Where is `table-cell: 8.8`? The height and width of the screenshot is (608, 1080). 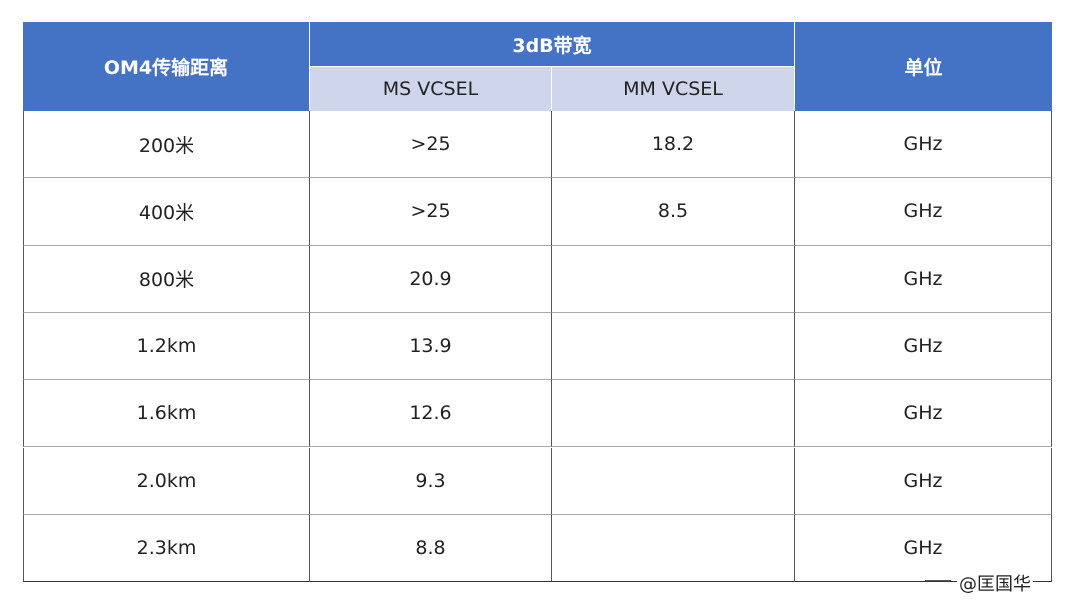 table-cell: 8.8 is located at coordinates (431, 548).